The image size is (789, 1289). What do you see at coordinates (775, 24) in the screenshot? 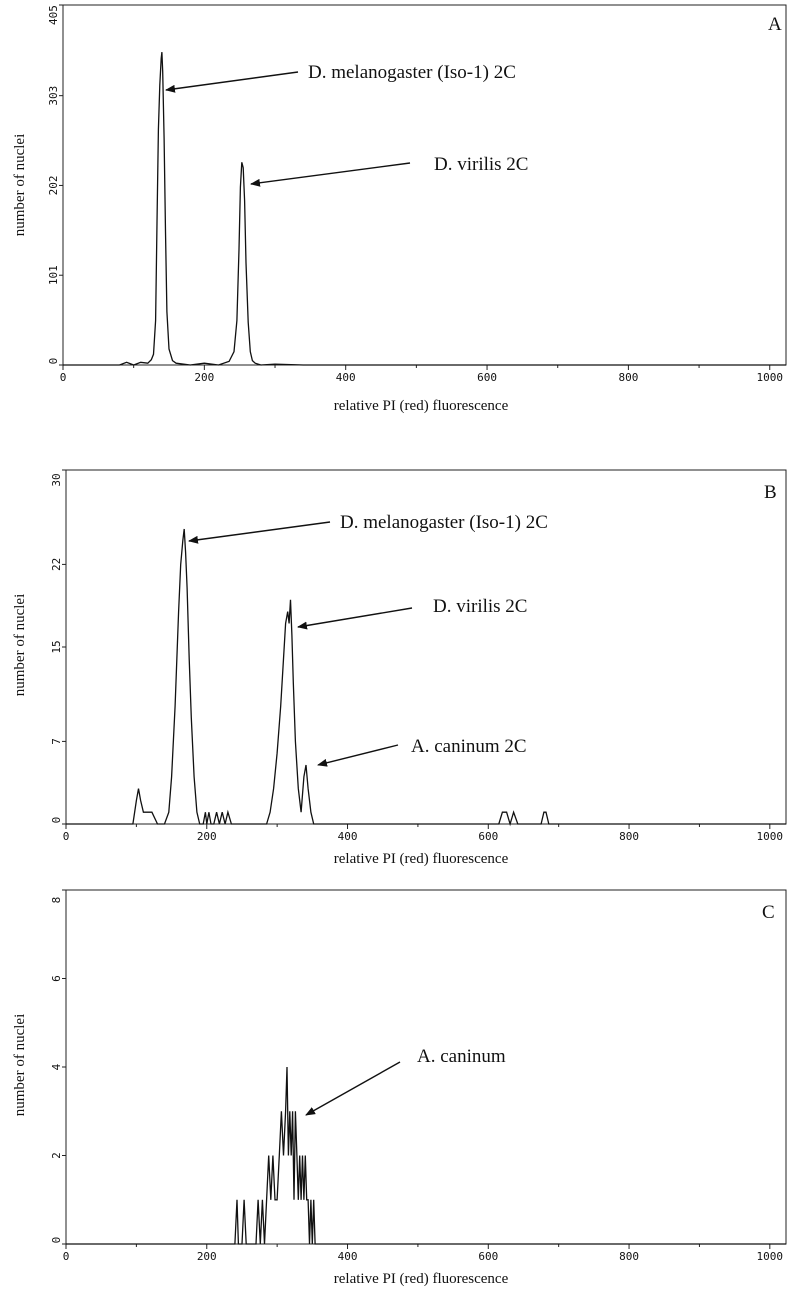
I see `panel-a-label: A` at bounding box center [775, 24].